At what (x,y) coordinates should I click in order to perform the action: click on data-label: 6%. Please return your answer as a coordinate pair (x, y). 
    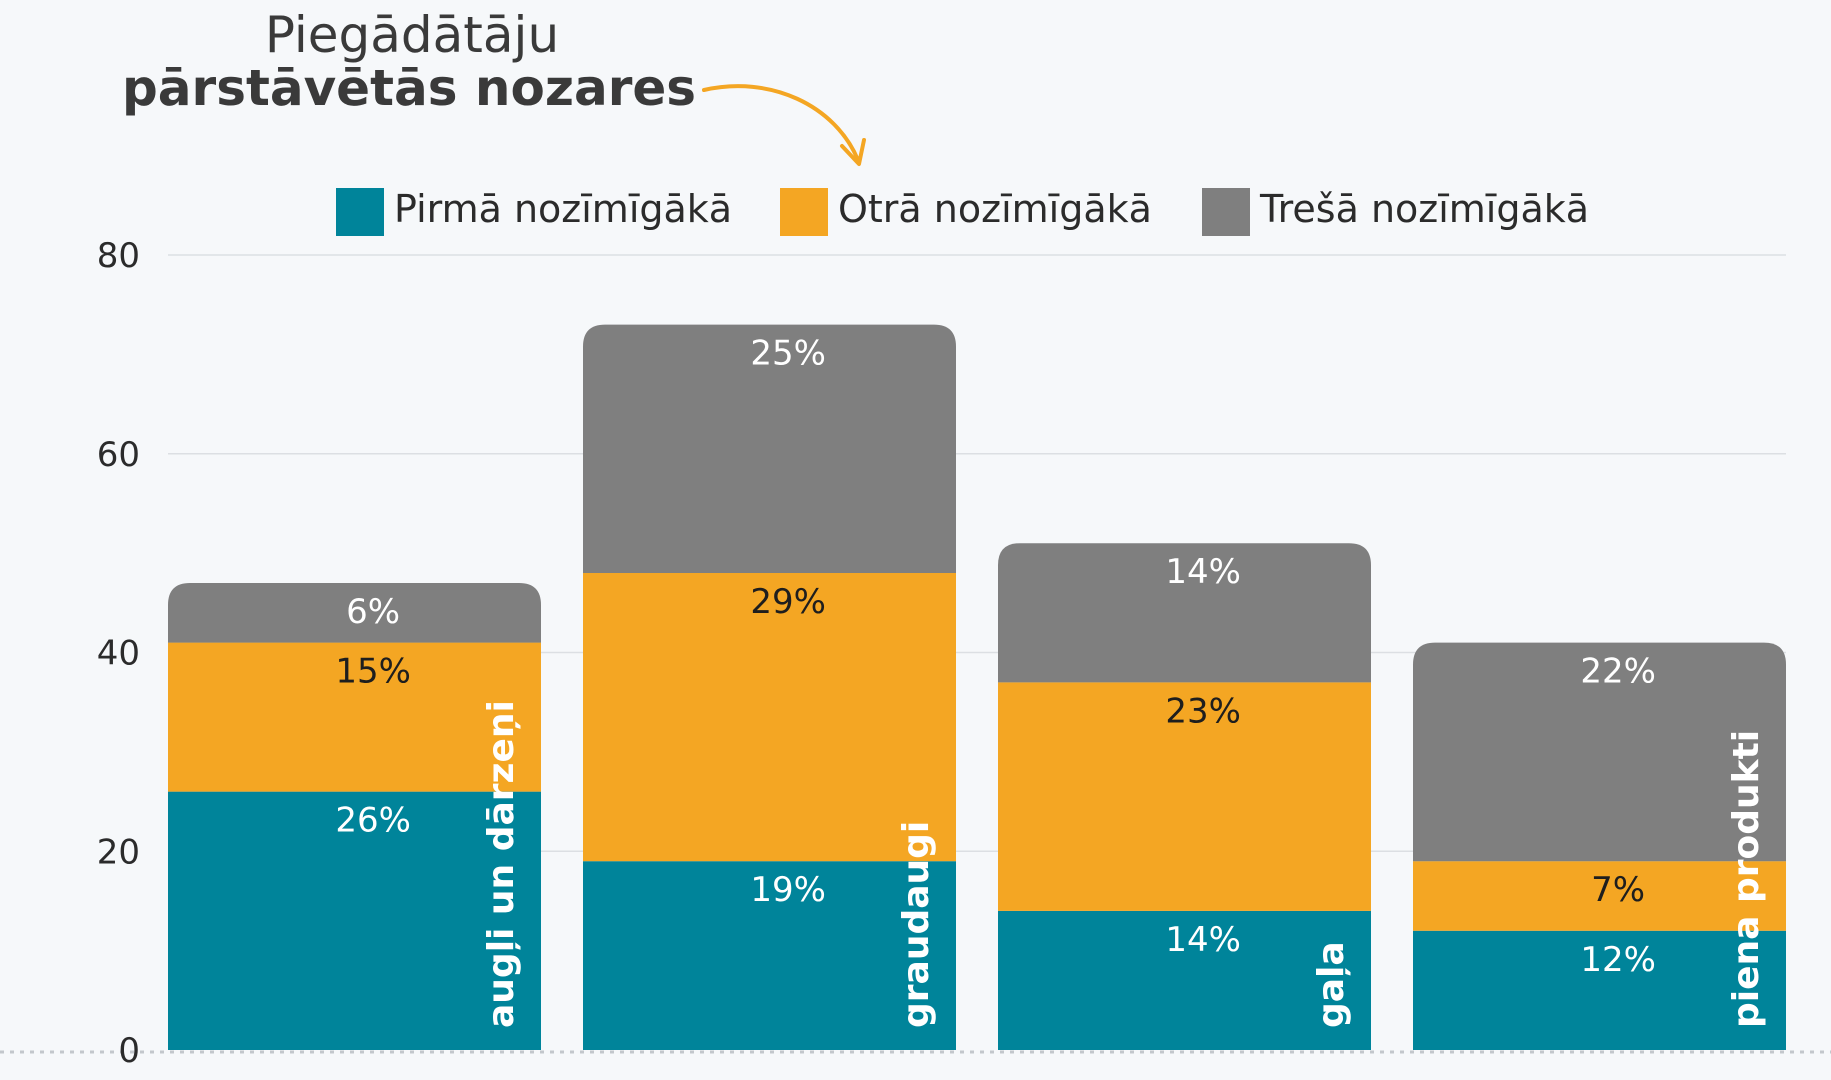
    Looking at the image, I should click on (373, 612).